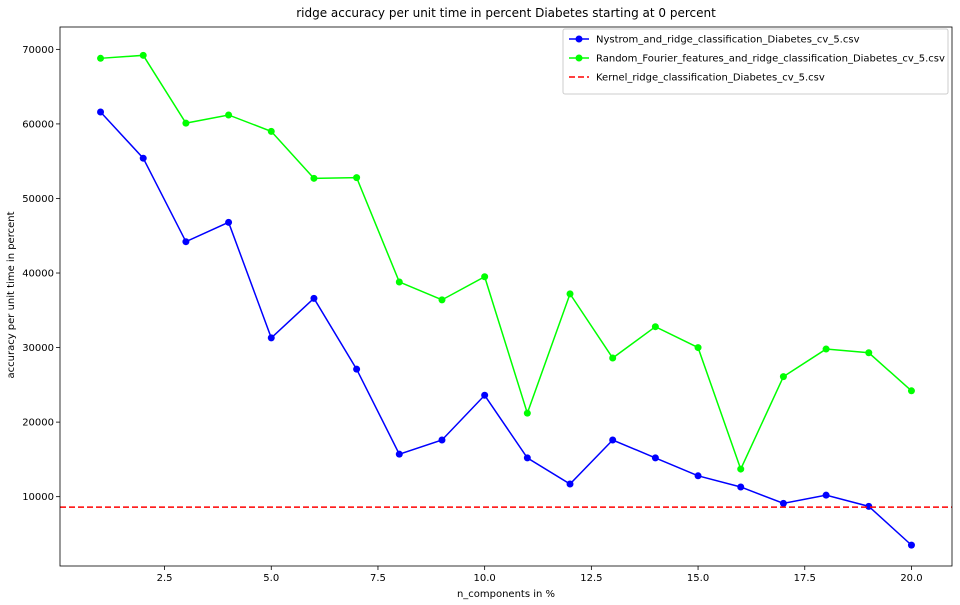 This screenshot has width=960, height=605. Describe the element at coordinates (165, 578) in the screenshot. I see `x-tick-label: 2.5` at that location.